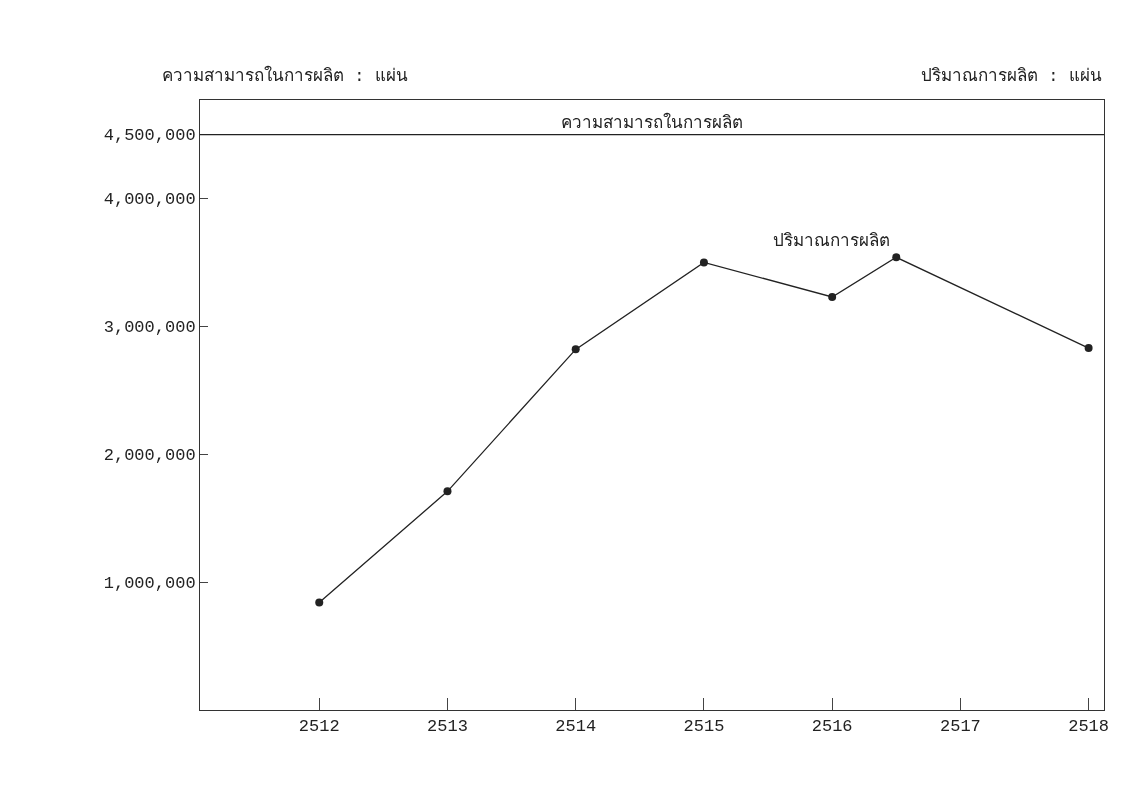 The image size is (1139, 790). Describe the element at coordinates (149, 200) in the screenshot. I see `y-tick-label: 4,000,000` at that location.